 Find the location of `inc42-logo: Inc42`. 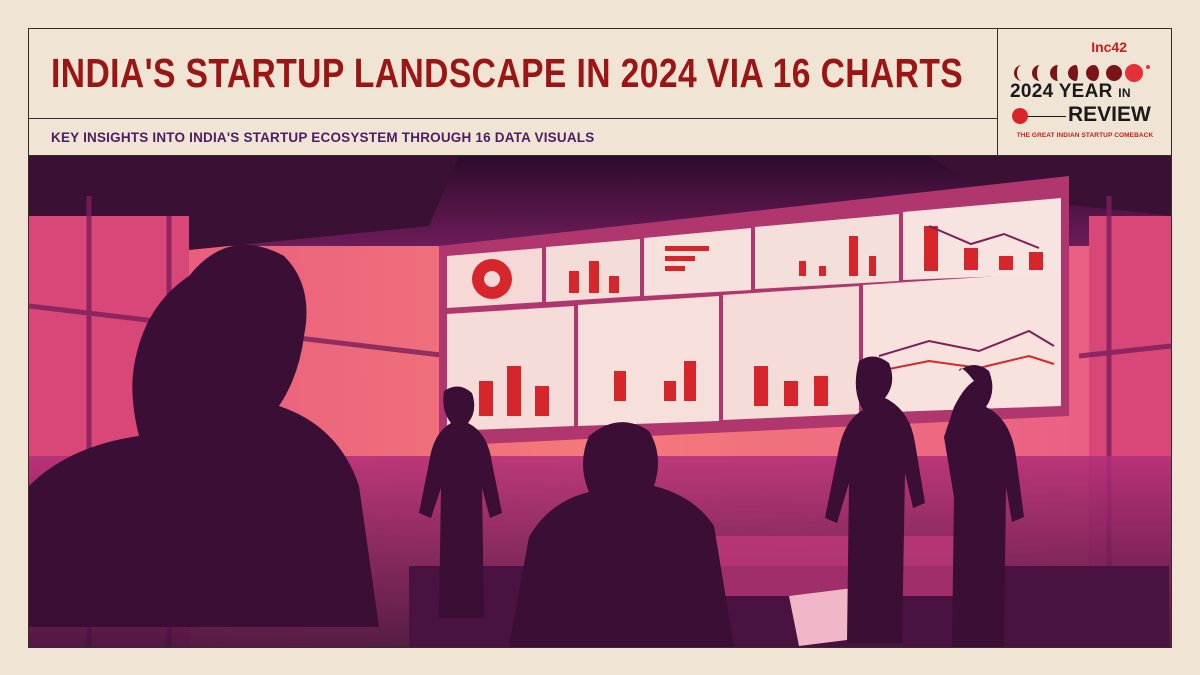

inc42-logo: Inc42 is located at coordinates (1109, 47).